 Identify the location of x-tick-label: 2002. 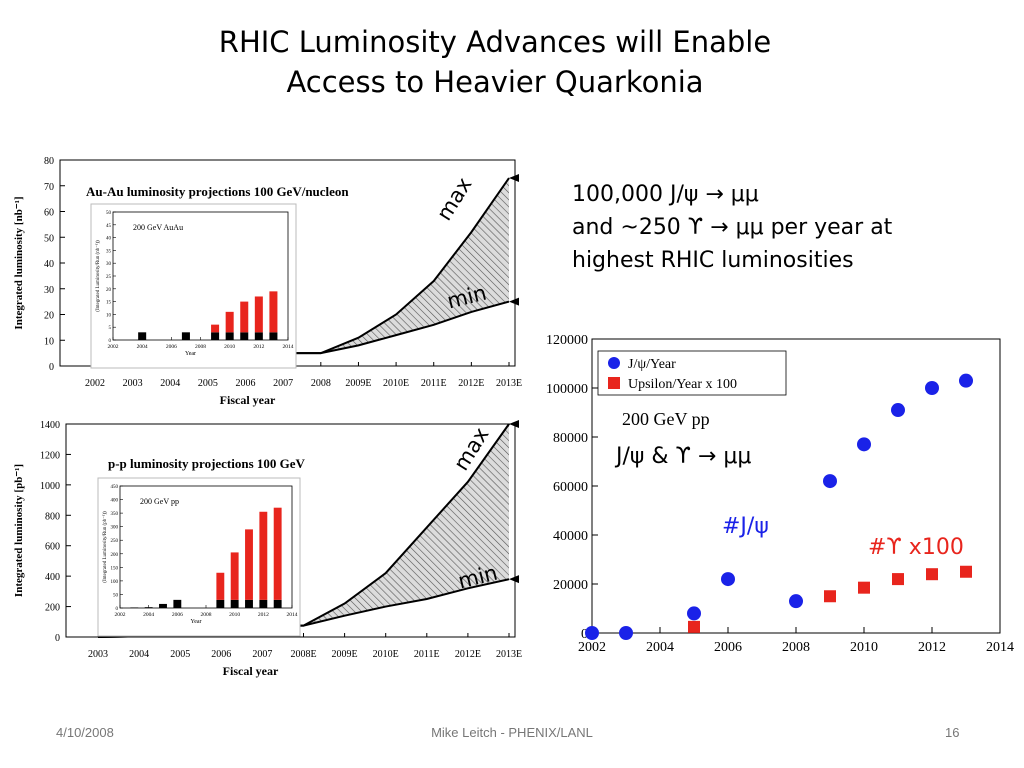
(95, 383).